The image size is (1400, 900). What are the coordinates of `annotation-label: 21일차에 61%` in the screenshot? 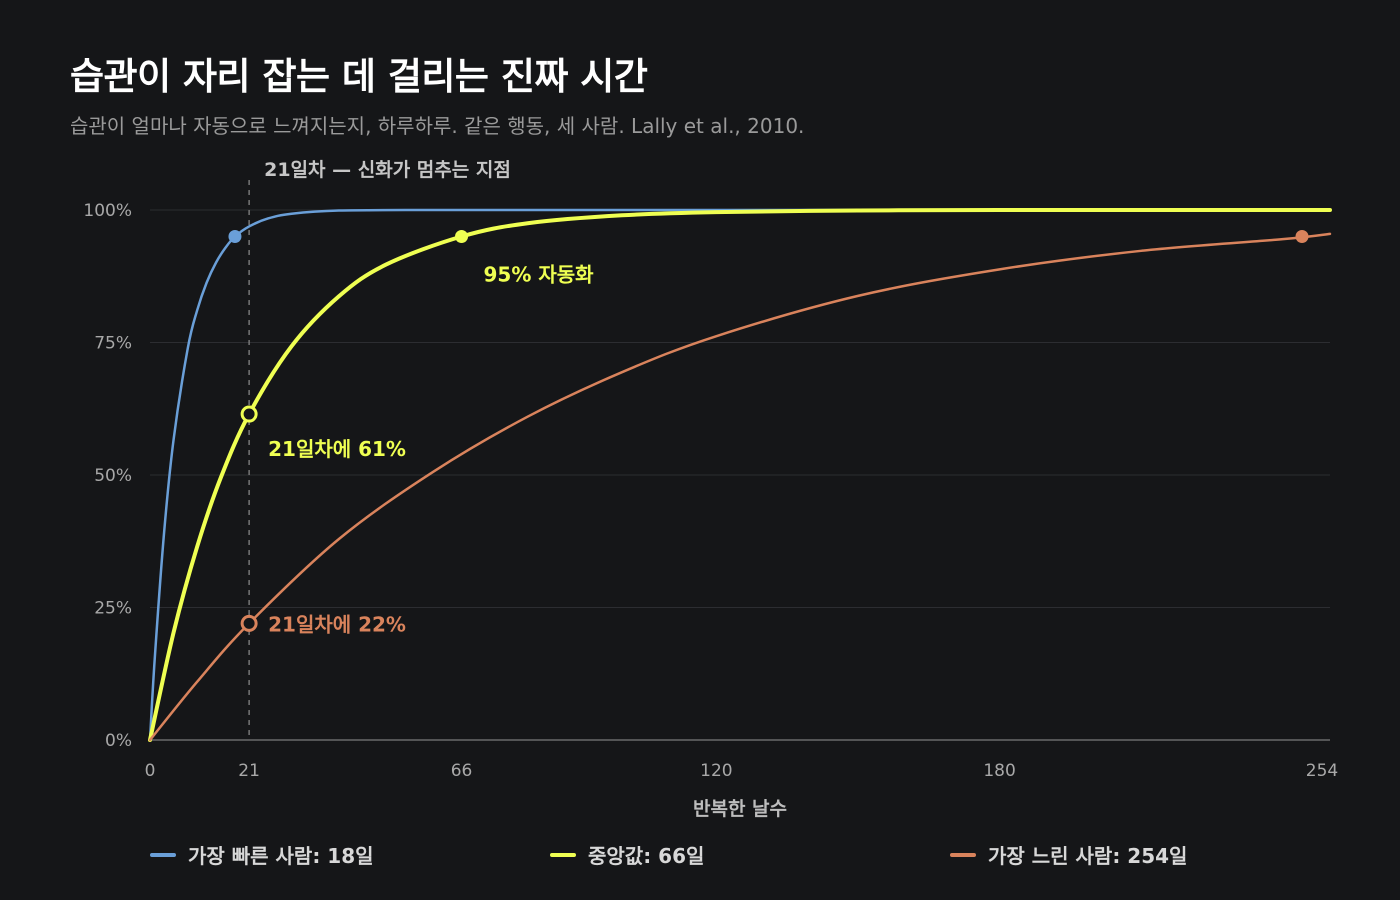 It's located at (337, 449).